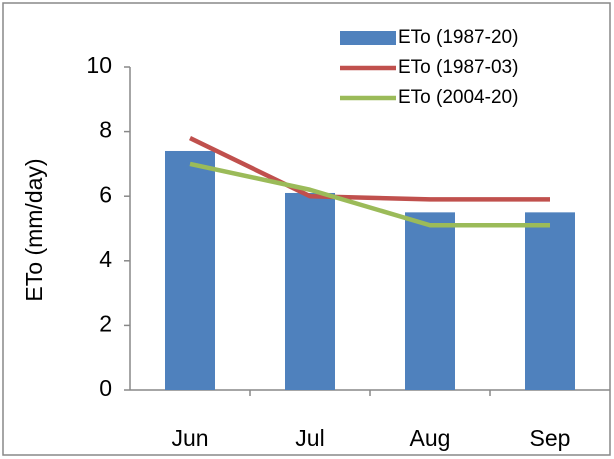 This screenshot has height=459, width=614. Describe the element at coordinates (458, 37) in the screenshot. I see `legend-label: ETo (1987-20)` at that location.